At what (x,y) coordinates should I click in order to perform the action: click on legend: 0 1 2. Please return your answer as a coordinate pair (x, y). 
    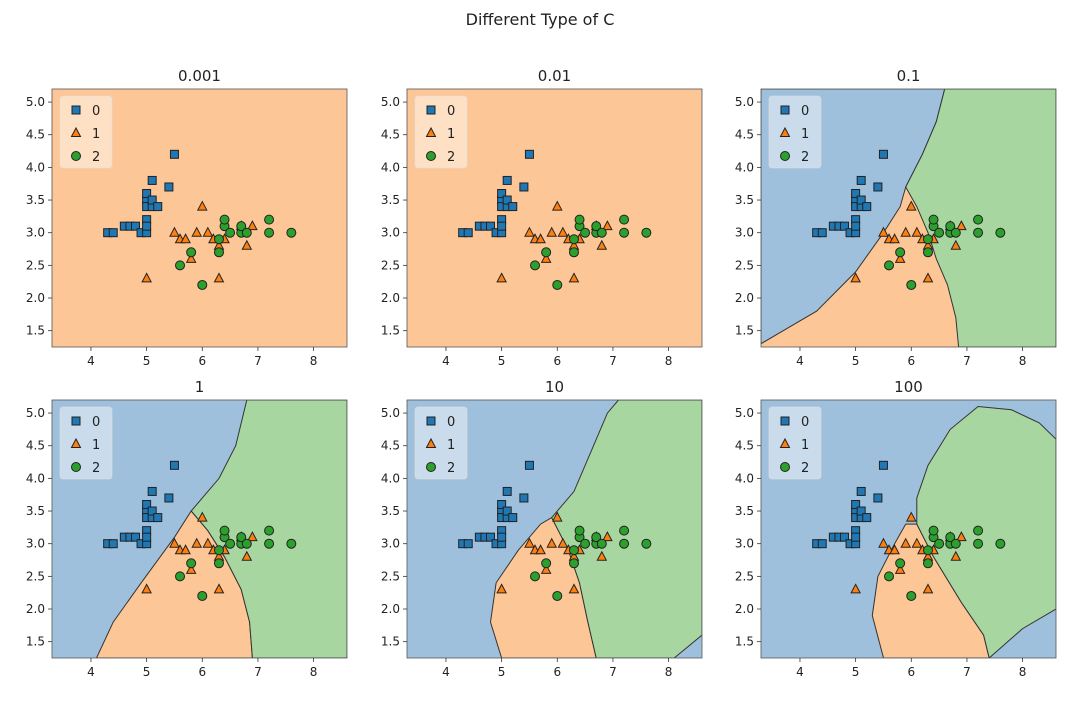
    Looking at the image, I should click on (86, 132).